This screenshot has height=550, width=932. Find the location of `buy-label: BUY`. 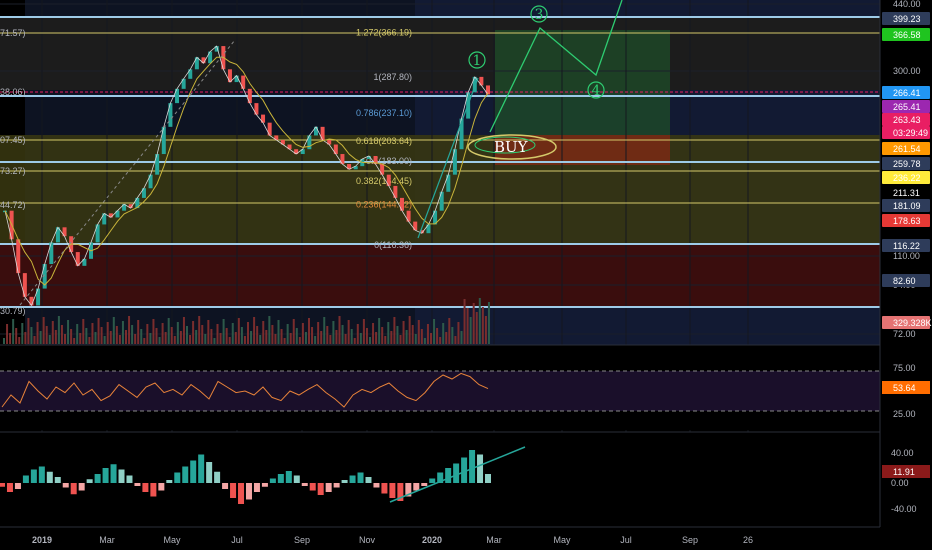

buy-label: BUY is located at coordinates (511, 147).